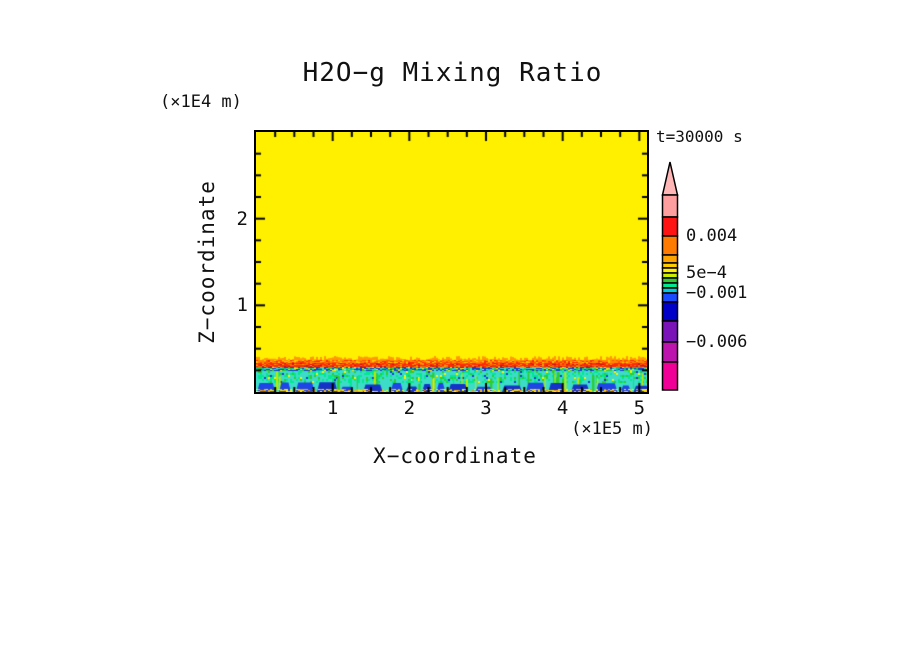 Image resolution: width=904 pixels, height=654 pixels. What do you see at coordinates (242, 305) in the screenshot?
I see `z-tick-label-1: 1` at bounding box center [242, 305].